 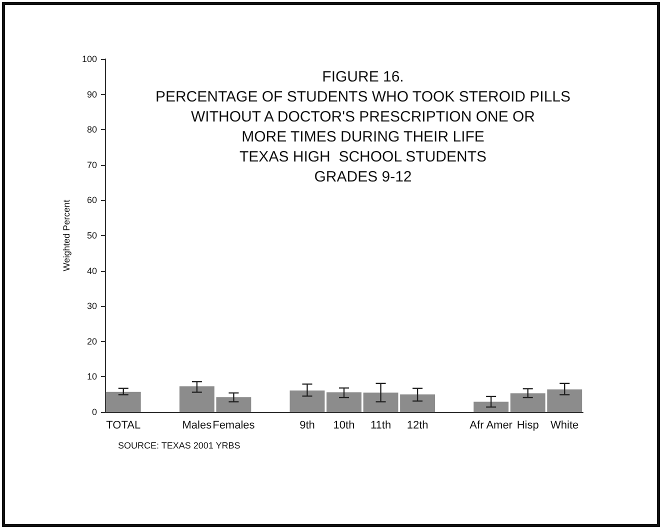 What do you see at coordinates (564, 426) in the screenshot?
I see `x-tick-label: White` at bounding box center [564, 426].